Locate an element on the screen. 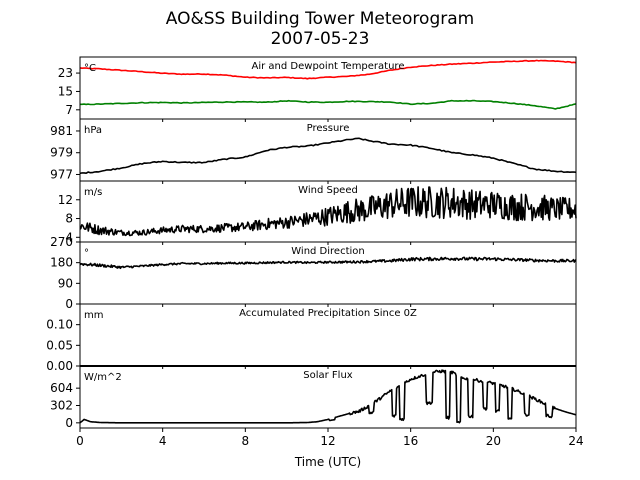 The height and width of the screenshot is (480, 640). unit-label: W/m^2 is located at coordinates (103, 377).